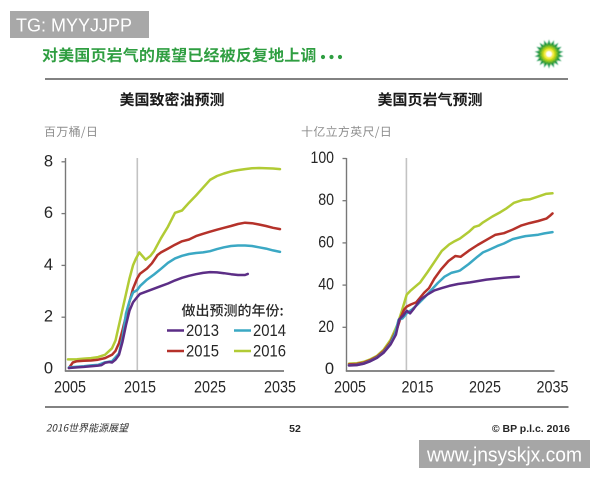  Describe the element at coordinates (269, 331) in the screenshot. I see `svg-text: 2014` at that location.